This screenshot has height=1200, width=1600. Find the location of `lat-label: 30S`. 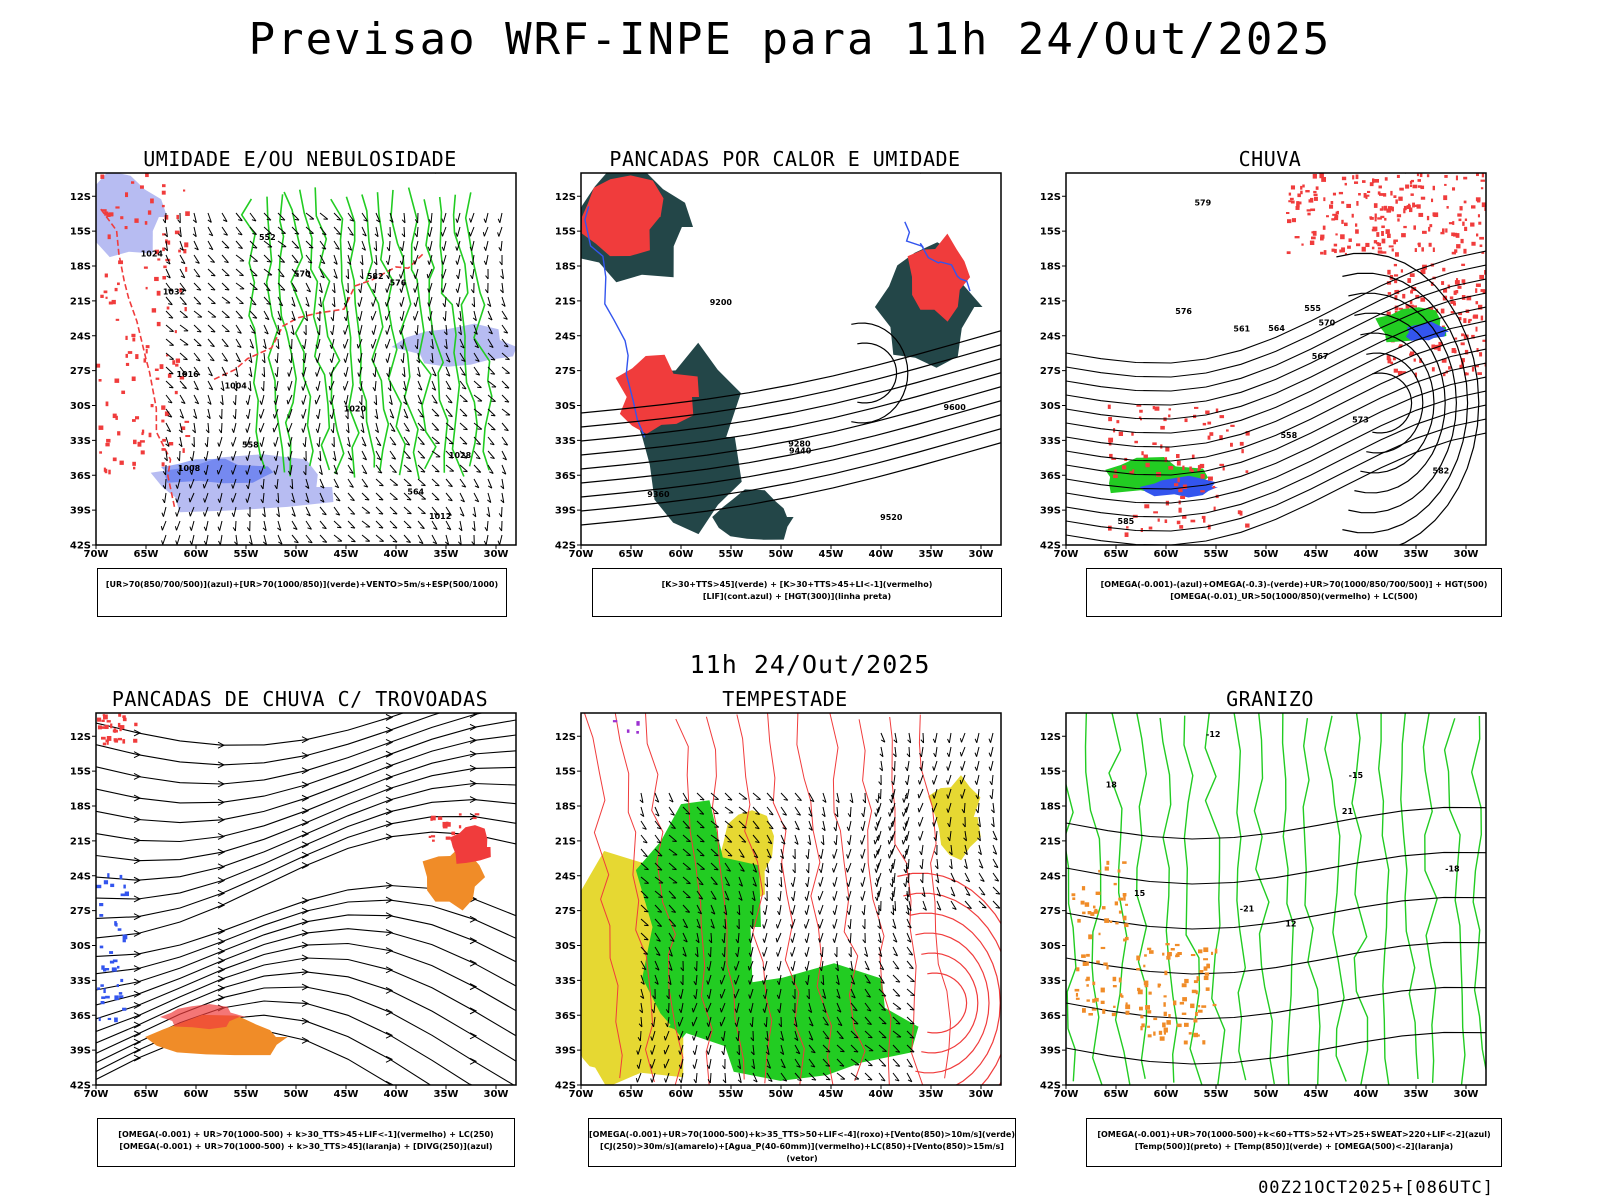

lat-label: 30S is located at coordinates (565, 946).